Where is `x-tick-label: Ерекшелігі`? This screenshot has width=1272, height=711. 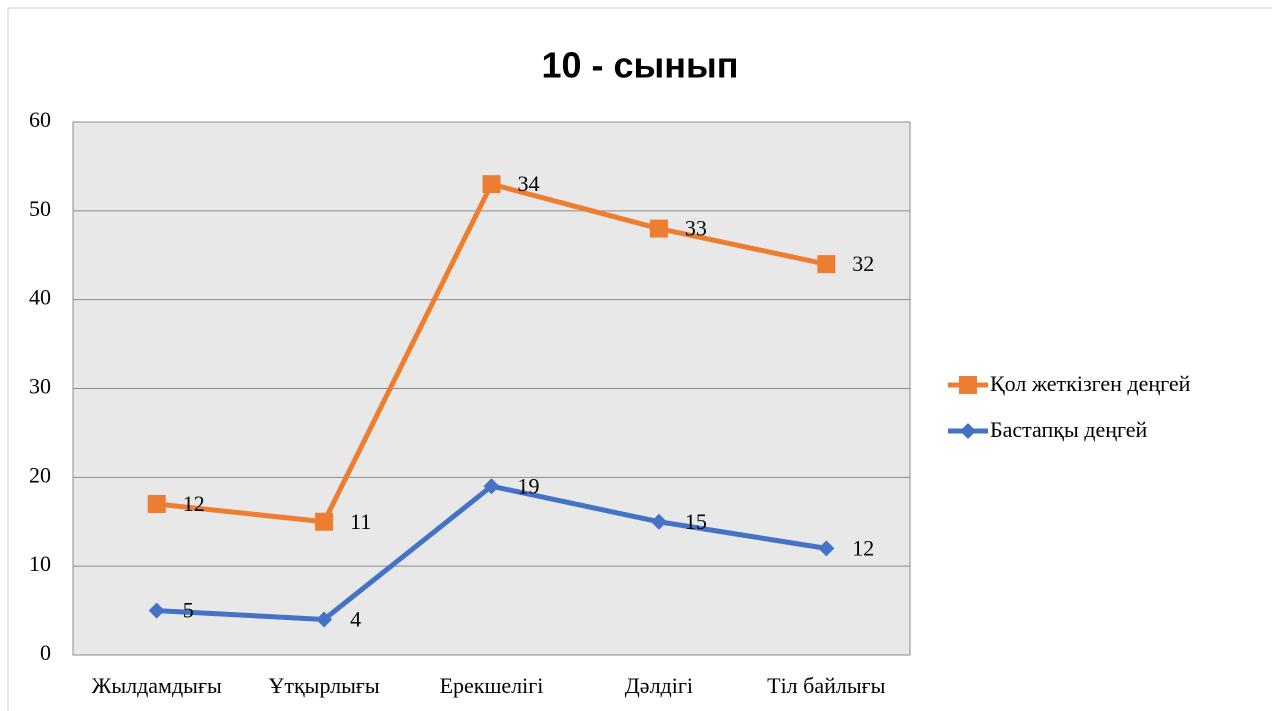
x-tick-label: Ерекшелігі is located at coordinates (492, 685).